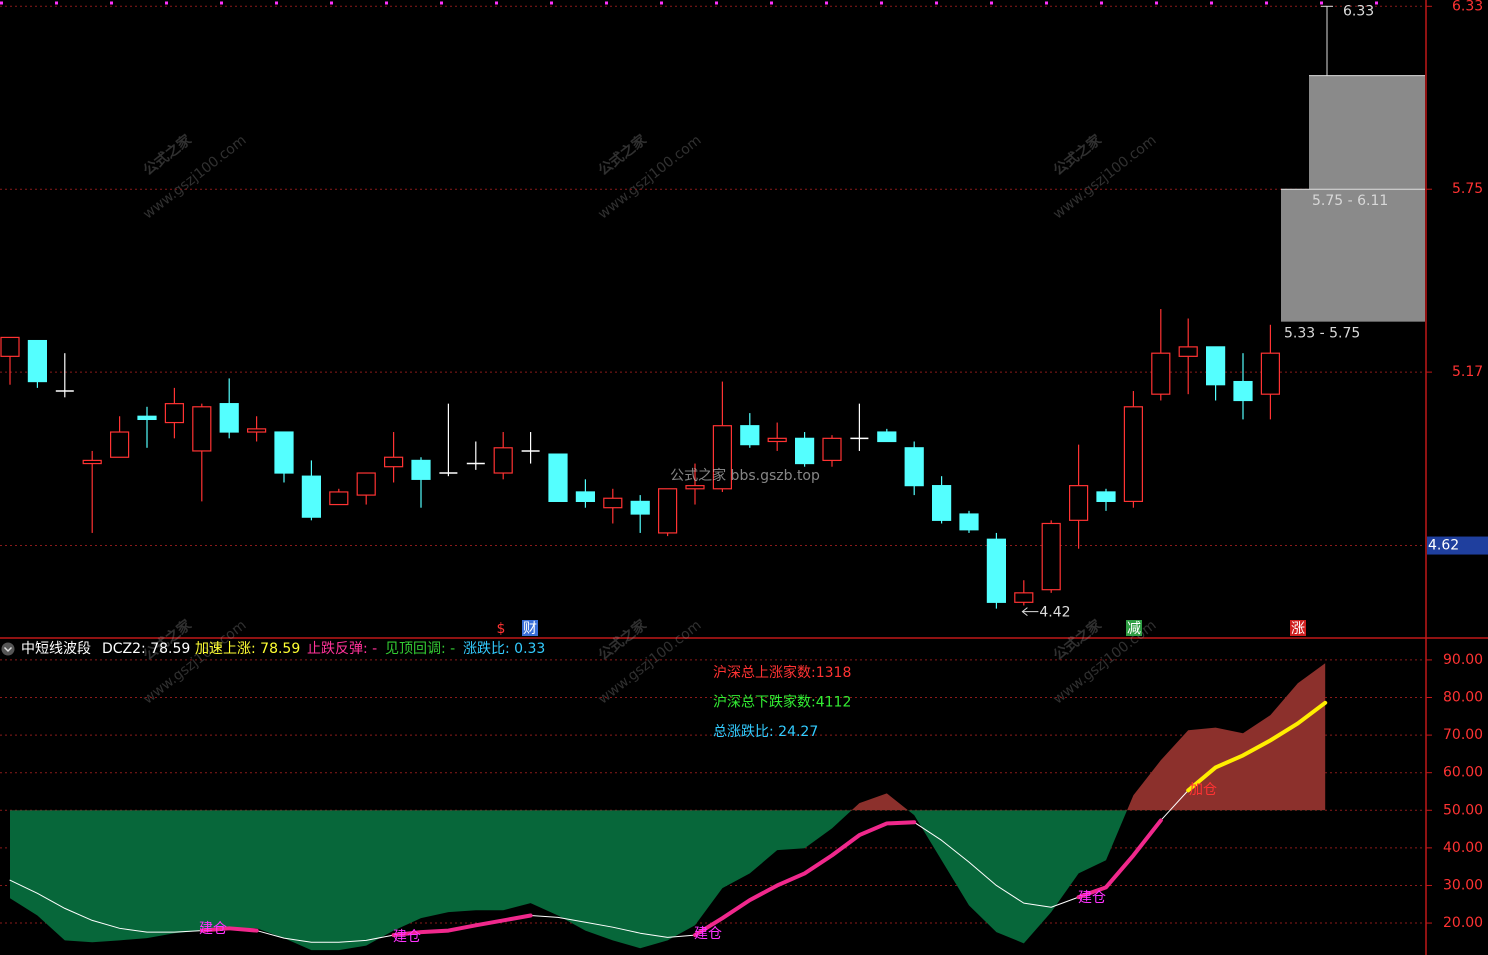  I want to click on last-price-label: 4.62, so click(1443, 546).